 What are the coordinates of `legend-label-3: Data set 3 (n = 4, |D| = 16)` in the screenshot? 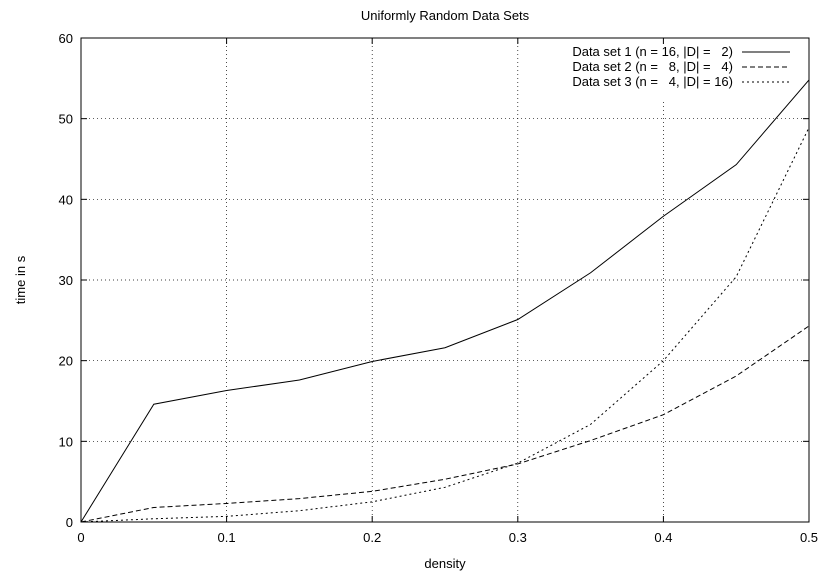 It's located at (652, 81).